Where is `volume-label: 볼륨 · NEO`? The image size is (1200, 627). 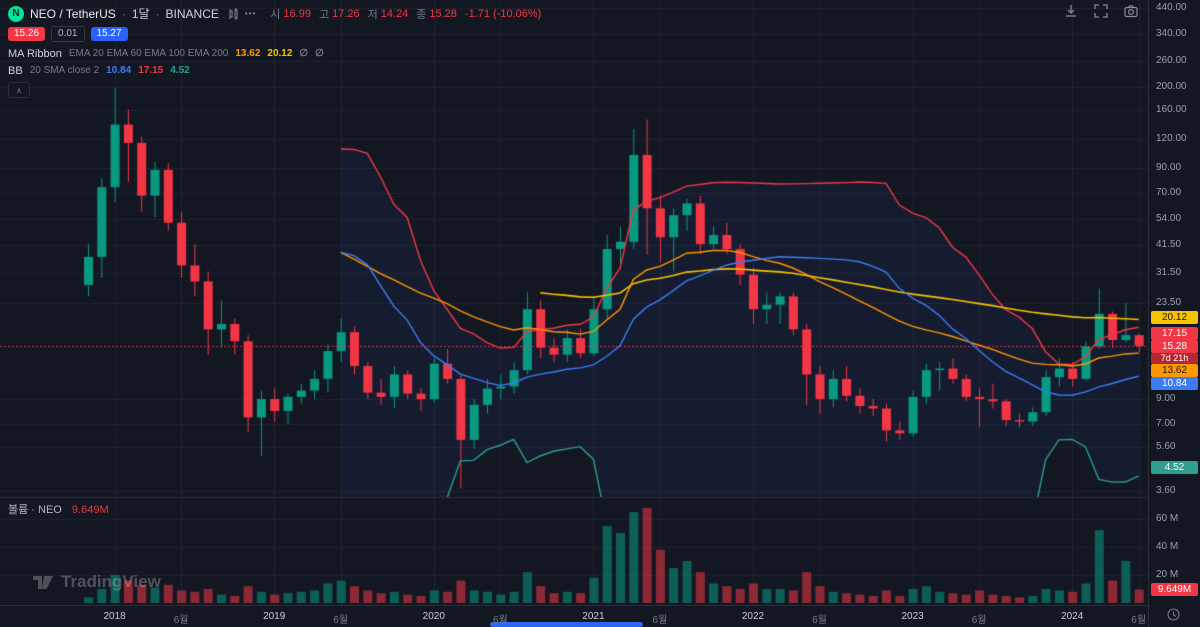
volume-label: 볼륨 · NEO is located at coordinates (35, 510).